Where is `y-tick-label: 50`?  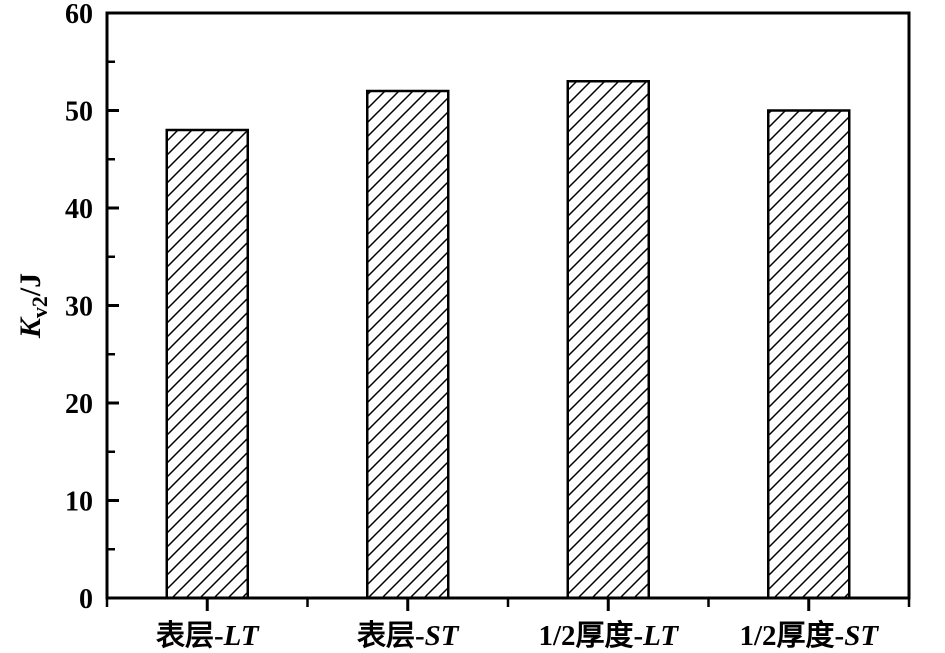 y-tick-label: 50 is located at coordinates (79, 111).